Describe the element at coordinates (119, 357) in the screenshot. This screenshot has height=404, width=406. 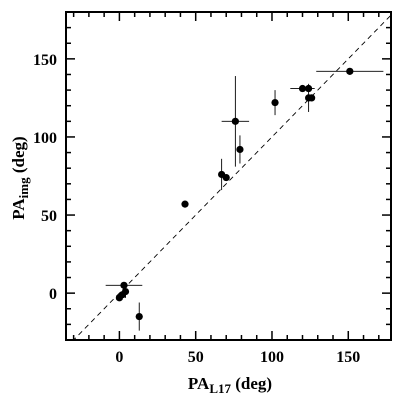
I see `x-tick-label: 0` at that location.